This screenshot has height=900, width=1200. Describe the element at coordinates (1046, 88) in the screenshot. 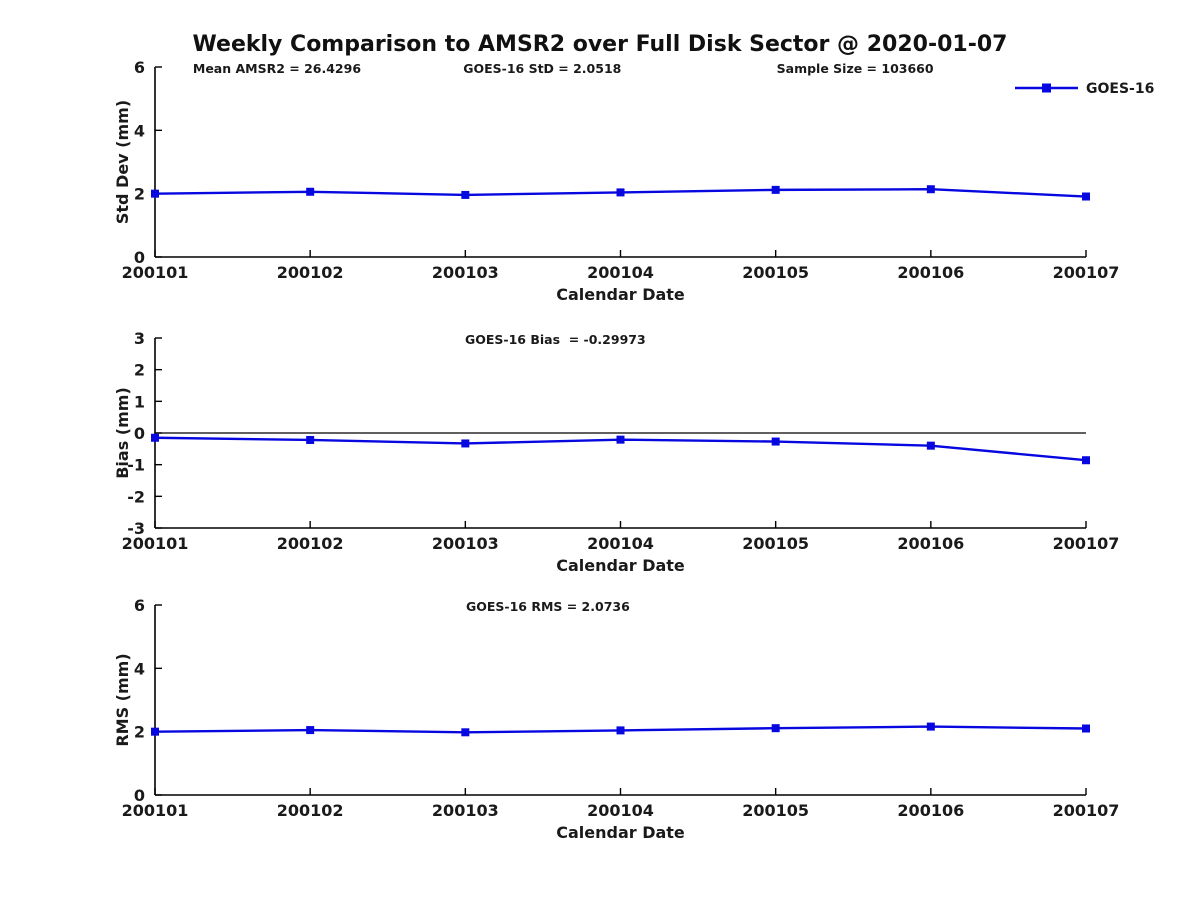

I see `legend-marker` at that location.